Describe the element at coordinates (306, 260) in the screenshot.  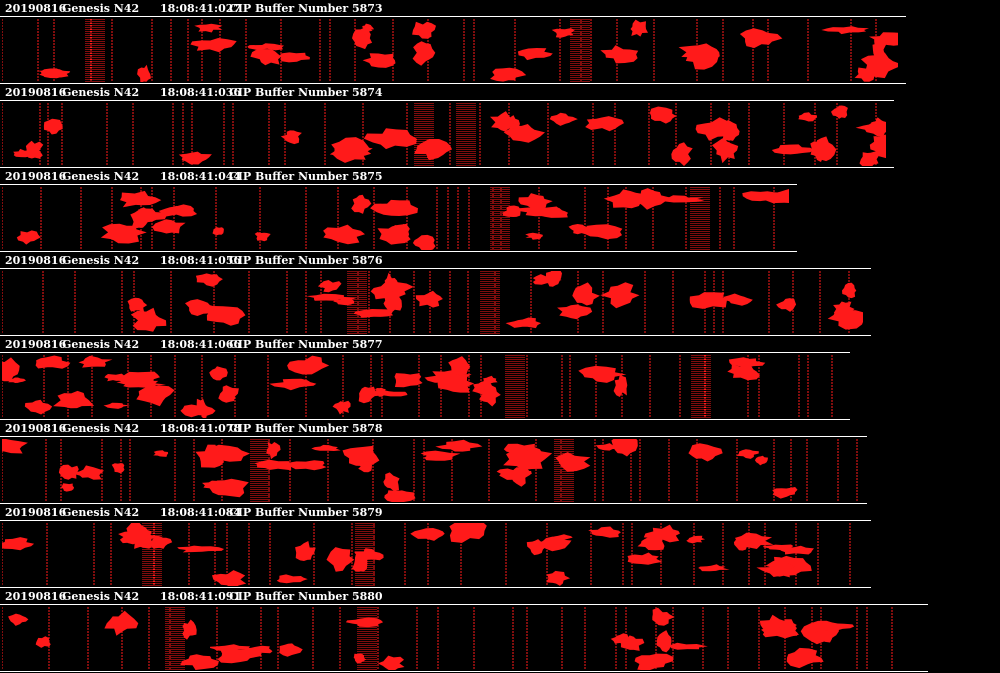
I see `strip-buffer-label: CIP Buffer Number 5876` at that location.